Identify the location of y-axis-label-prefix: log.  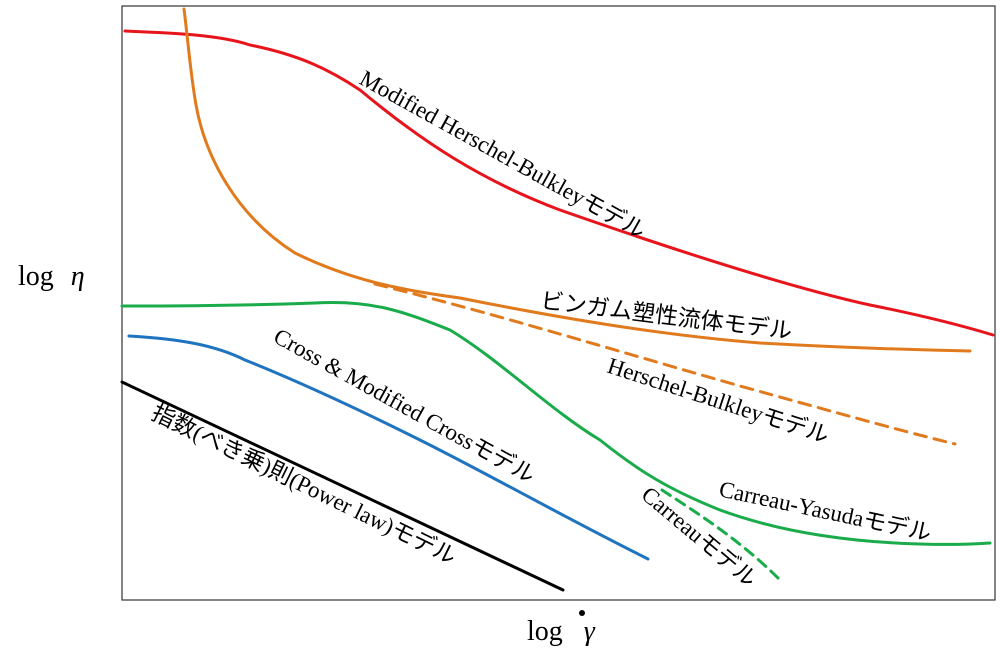
(36, 276).